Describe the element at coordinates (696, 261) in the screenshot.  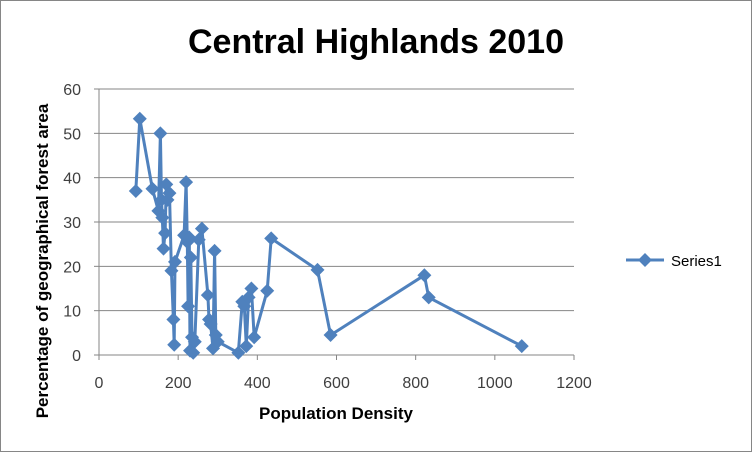
I see `legend-label: Series1` at that location.